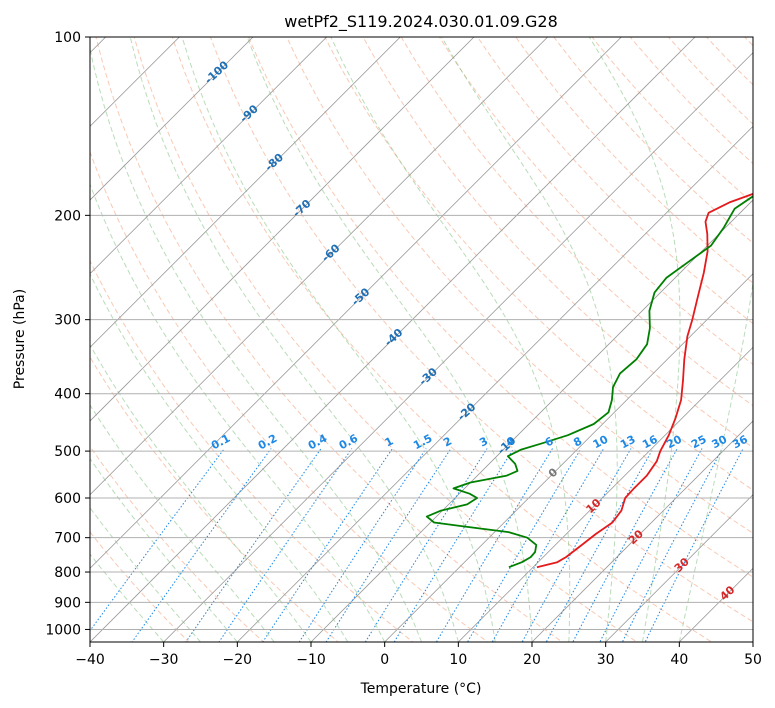  I want to click on y-tick-label: 700, so click(67, 539).